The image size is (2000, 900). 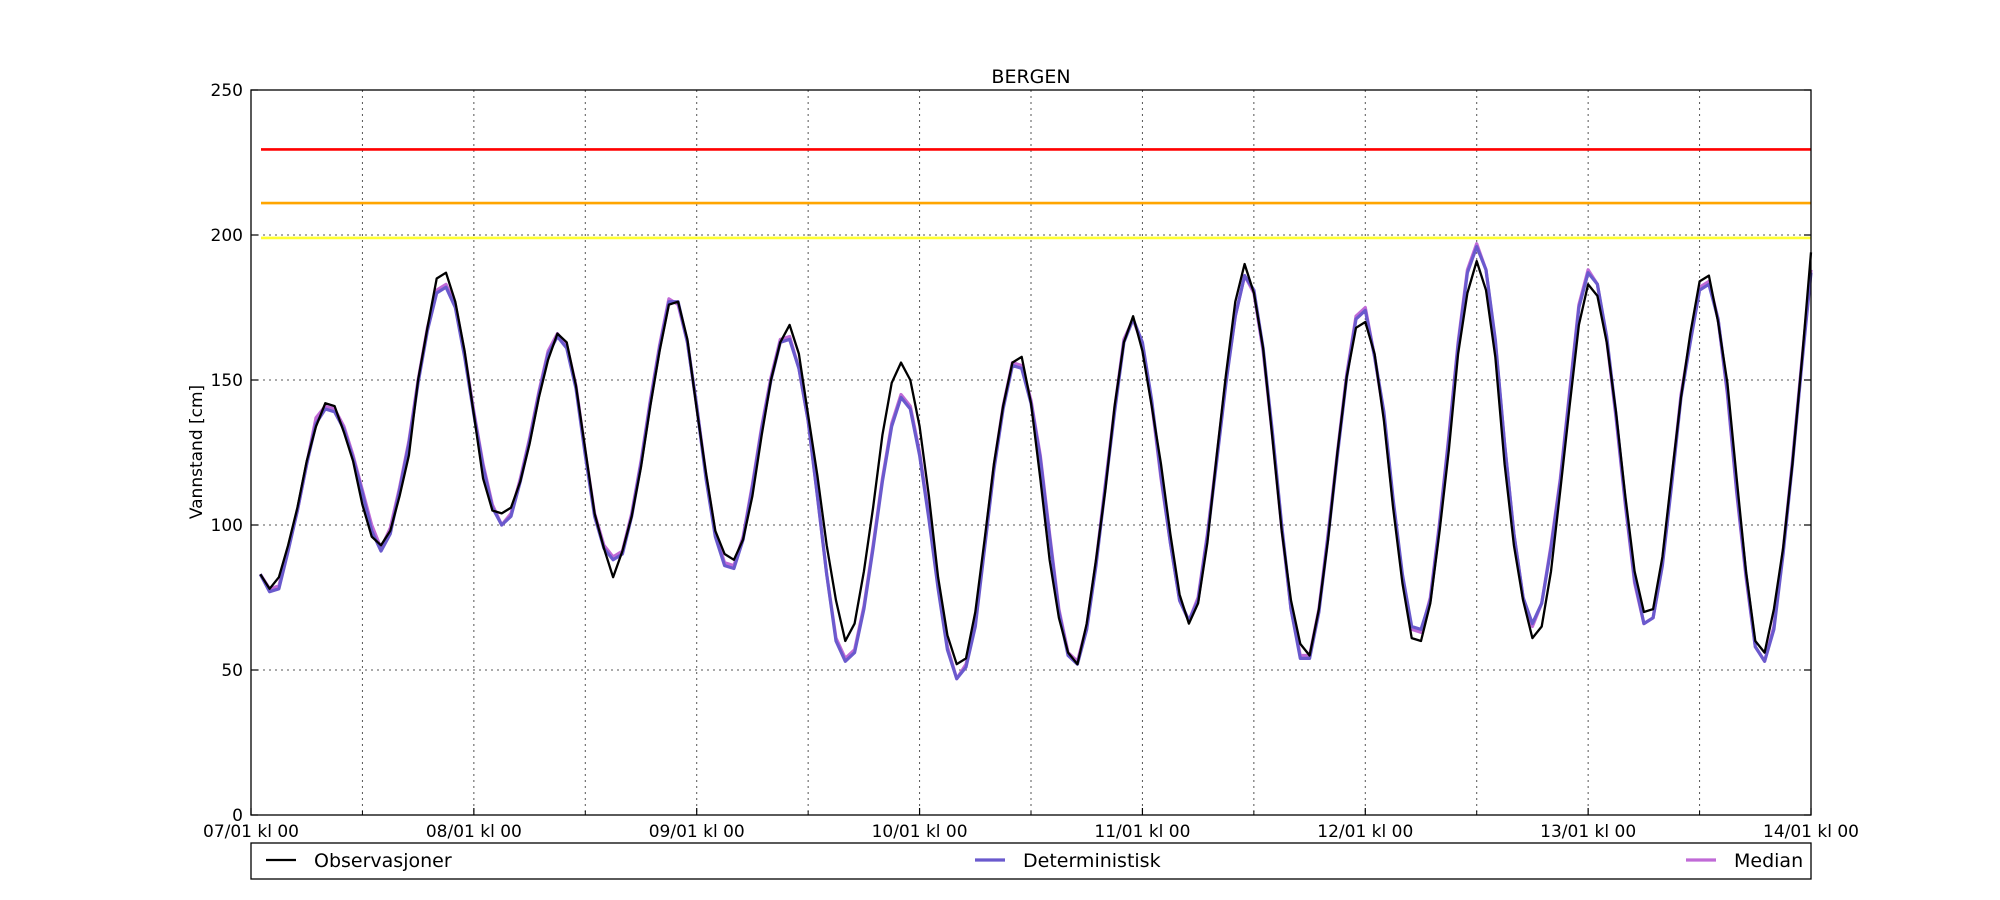 I want to click on x-tick-label: 12/01 kl 00, so click(x=1365, y=832).